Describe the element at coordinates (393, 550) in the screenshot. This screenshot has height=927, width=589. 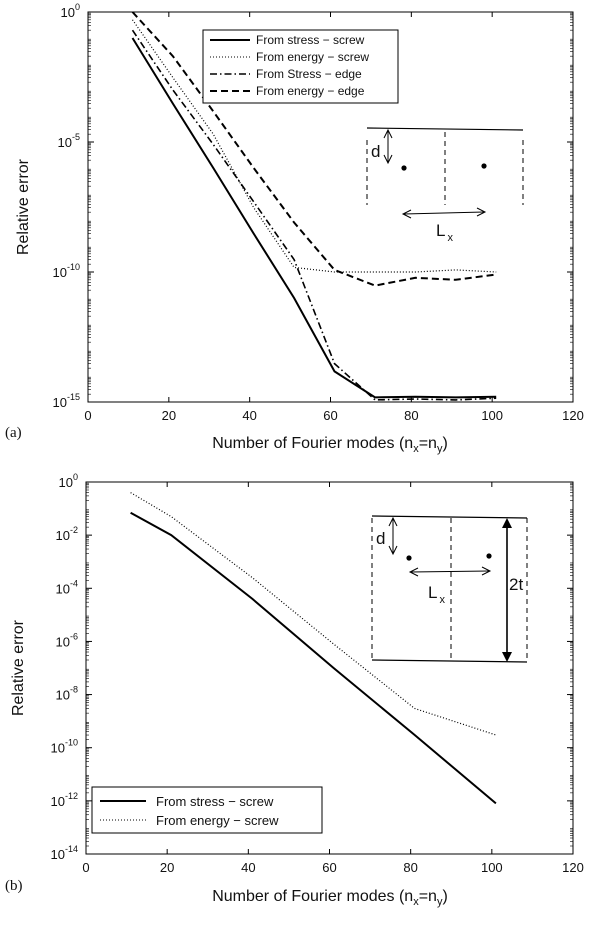
I see `inset-b-depth-arrowhead-bottom` at that location.